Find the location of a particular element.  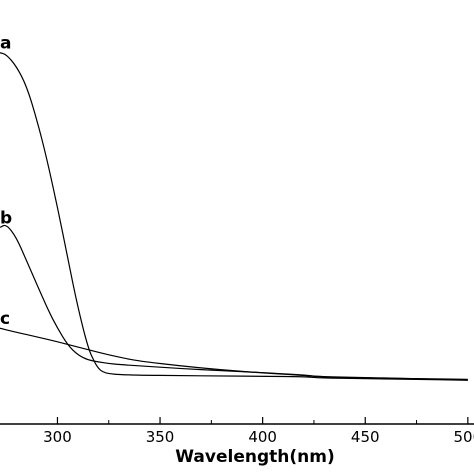

series-c-line is located at coordinates (234, 353).